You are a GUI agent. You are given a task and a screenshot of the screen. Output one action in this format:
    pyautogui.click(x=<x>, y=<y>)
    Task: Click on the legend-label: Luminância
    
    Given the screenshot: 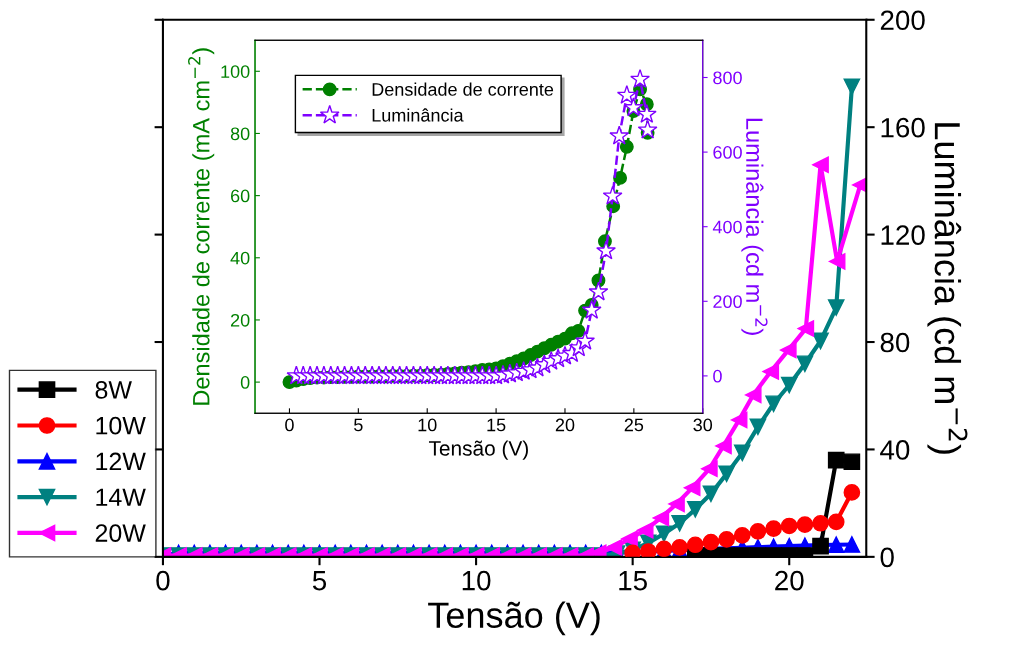 What is the action you would take?
    pyautogui.click(x=418, y=115)
    